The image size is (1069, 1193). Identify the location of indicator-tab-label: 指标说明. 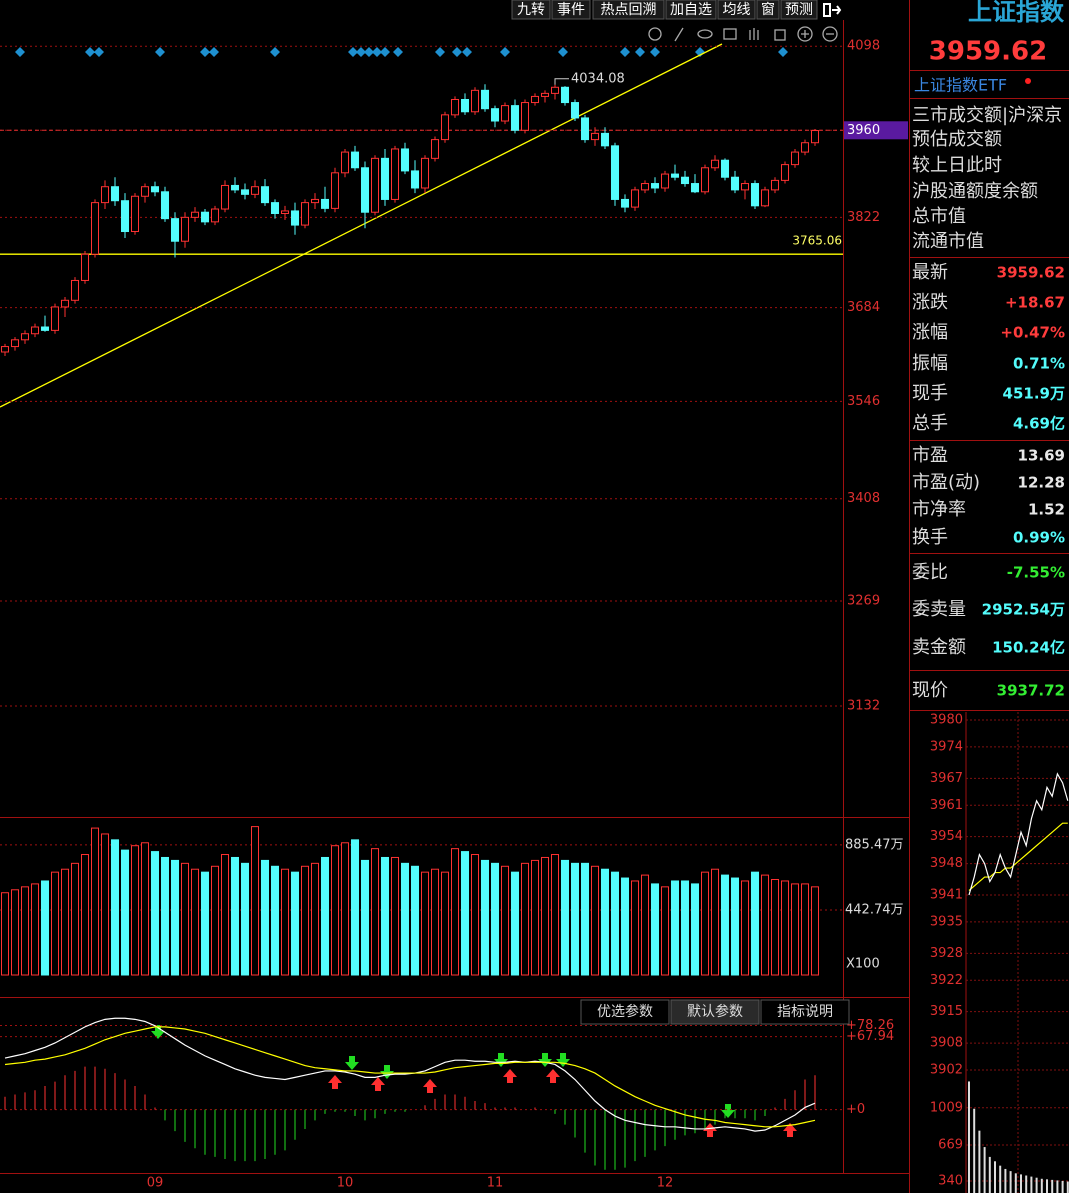
(805, 1012).